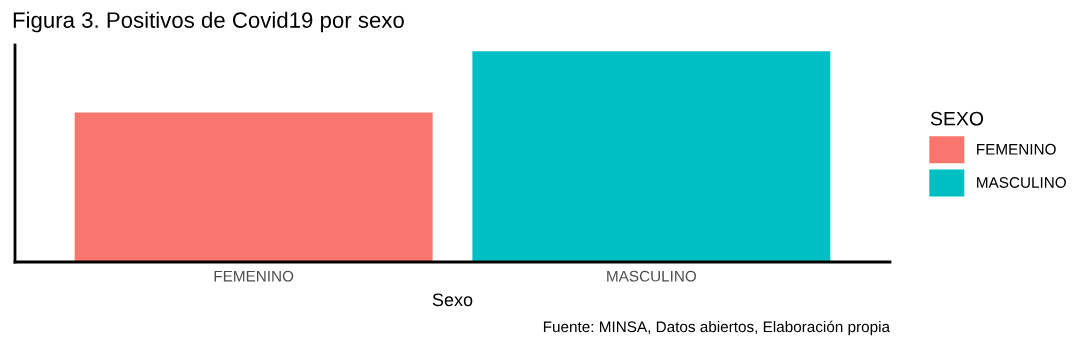 This screenshot has width=1080, height=345. Describe the element at coordinates (957, 118) in the screenshot. I see `legend-title: SEXO` at that location.